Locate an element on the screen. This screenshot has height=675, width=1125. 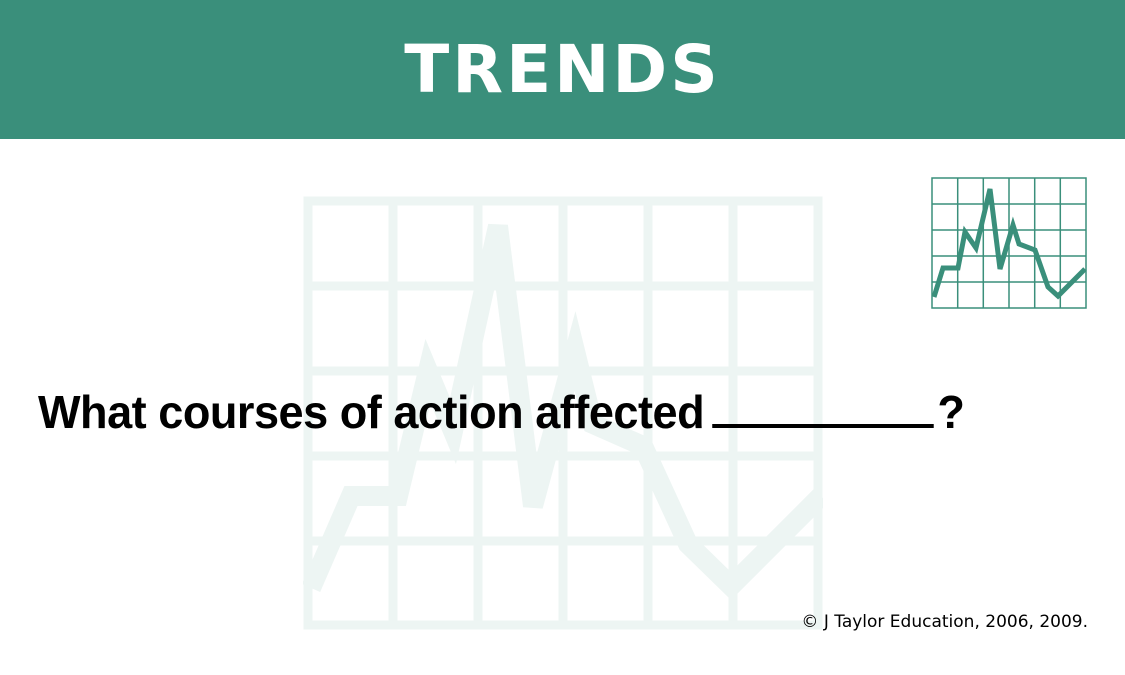
question-mark: ? is located at coordinates (951, 412).